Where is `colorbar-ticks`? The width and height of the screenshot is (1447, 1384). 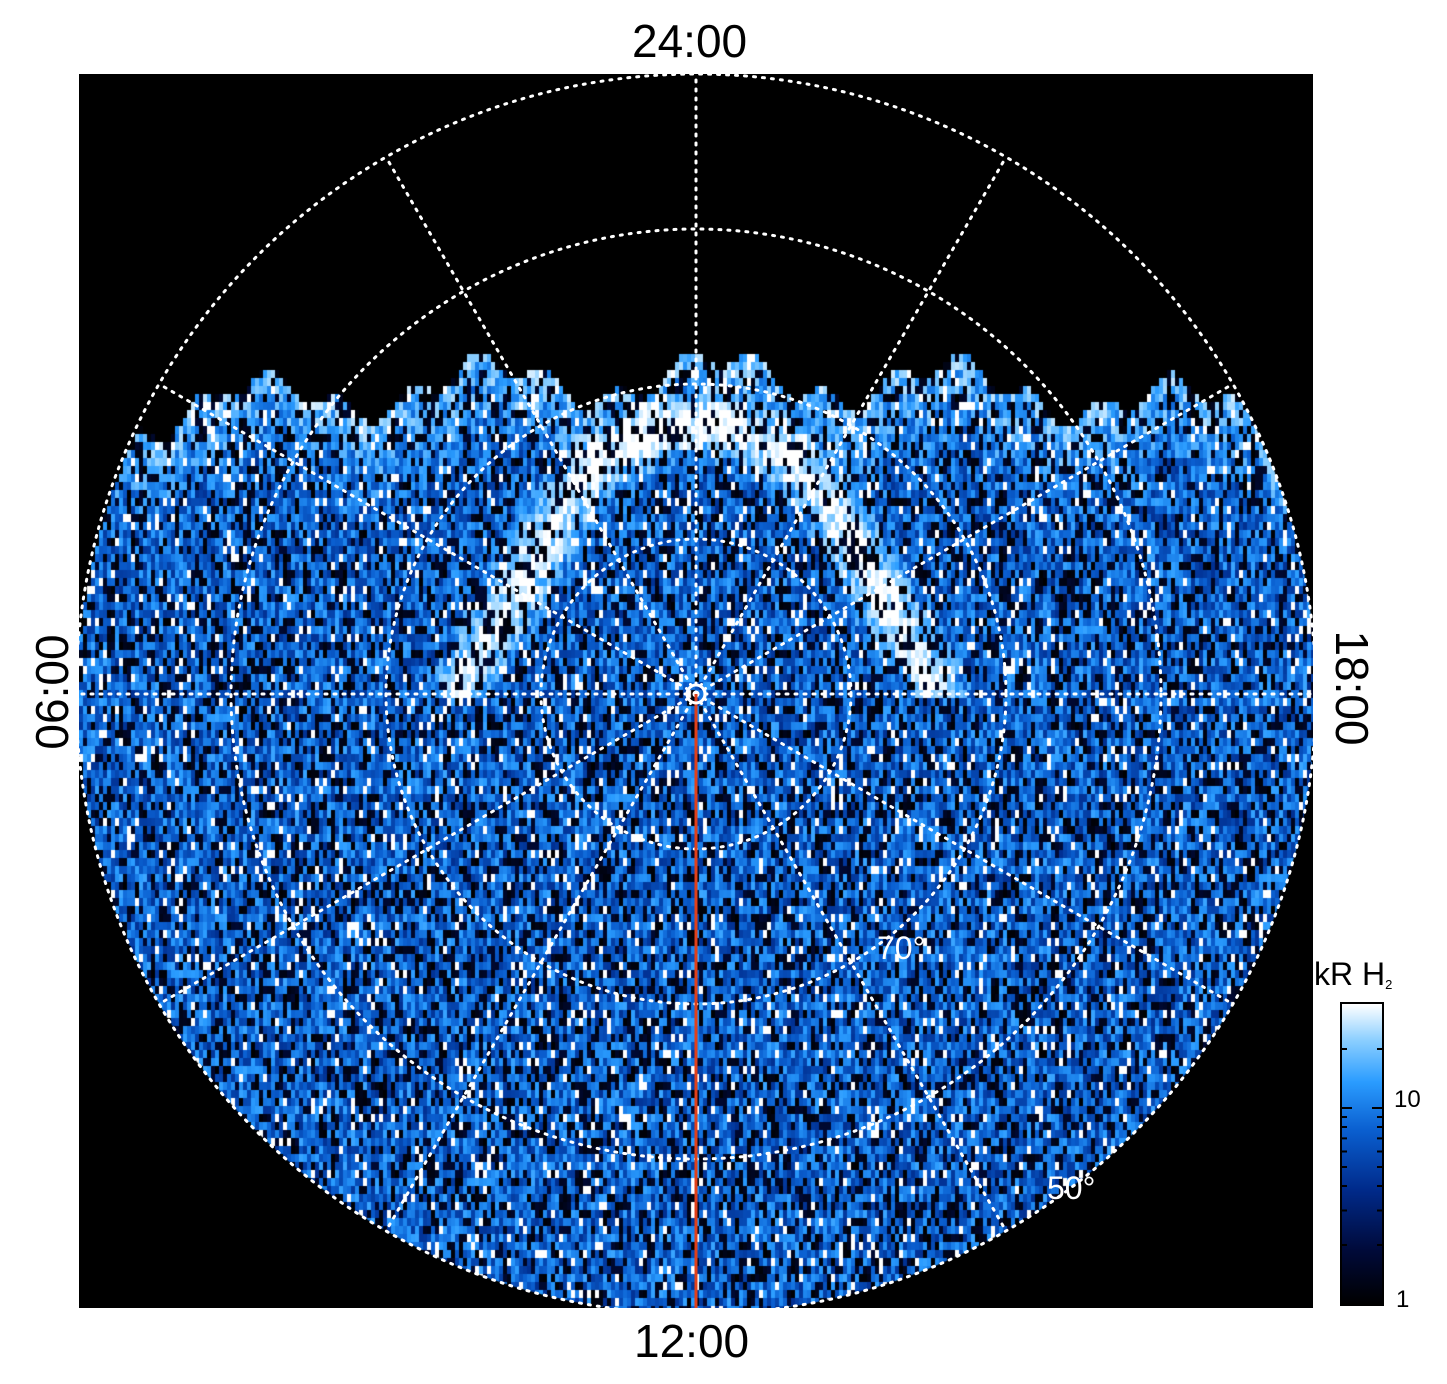 colorbar-ticks is located at coordinates (1362, 1176).